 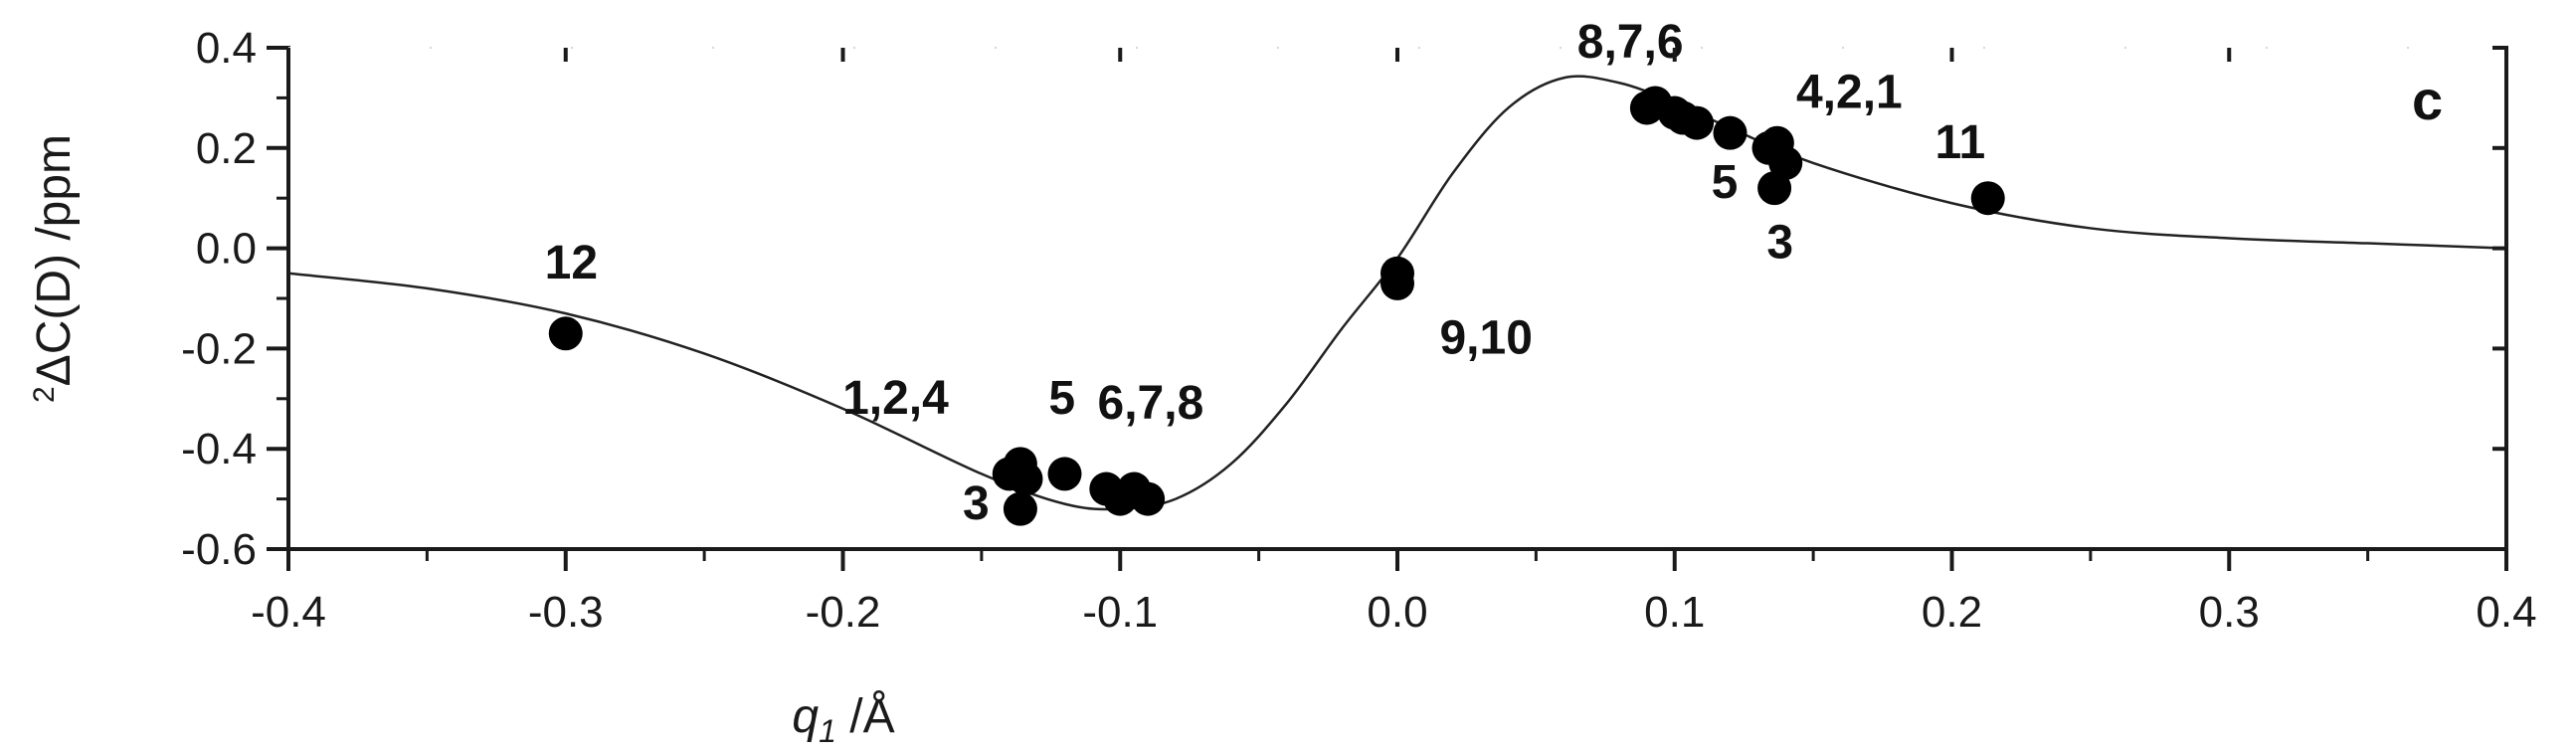 I want to click on x-axis-var: q, so click(x=805, y=716).